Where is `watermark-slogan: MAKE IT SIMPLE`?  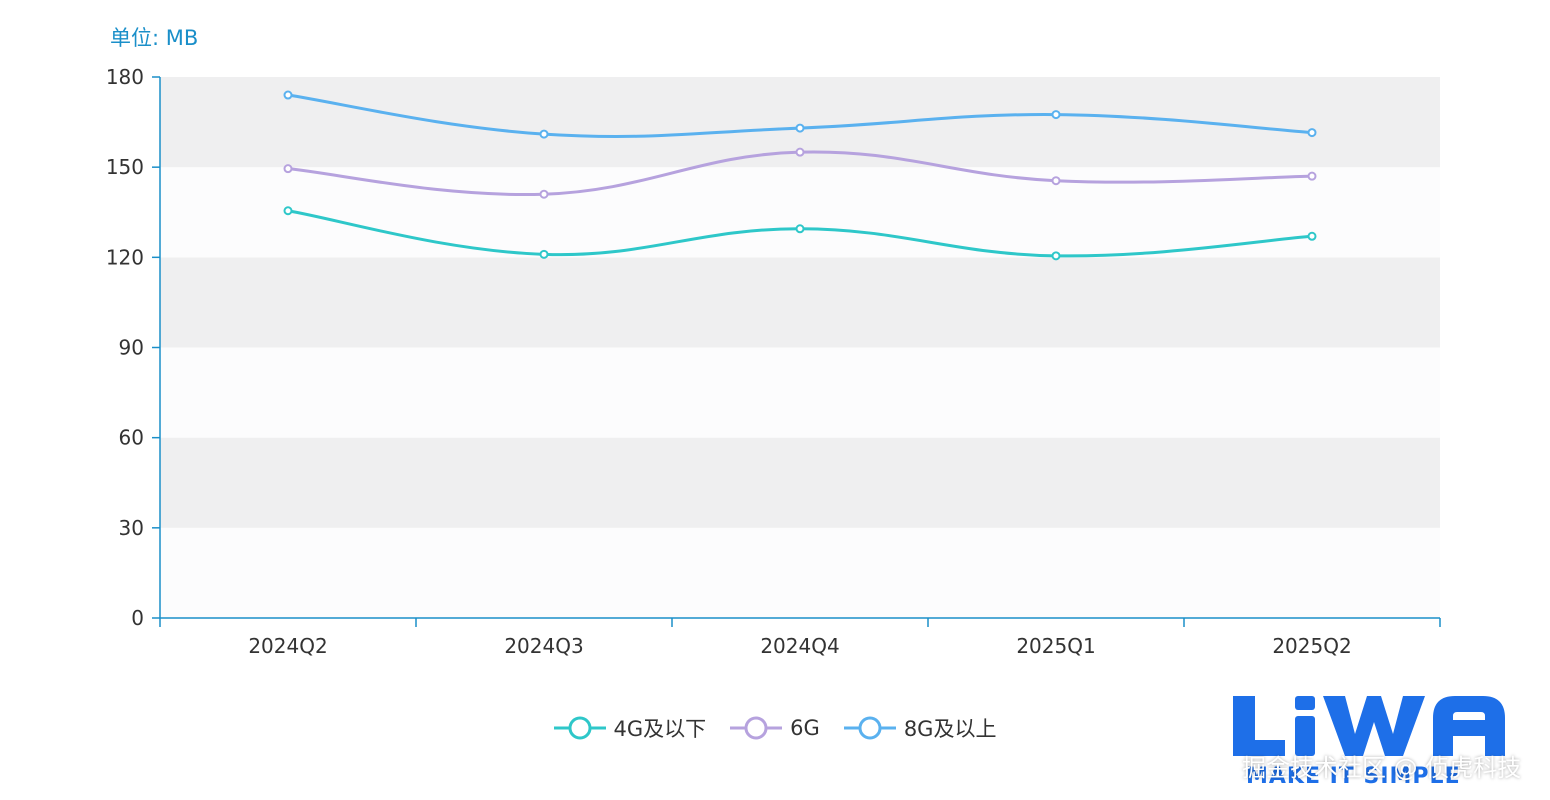 watermark-slogan: MAKE IT SIMPLE is located at coordinates (1353, 776).